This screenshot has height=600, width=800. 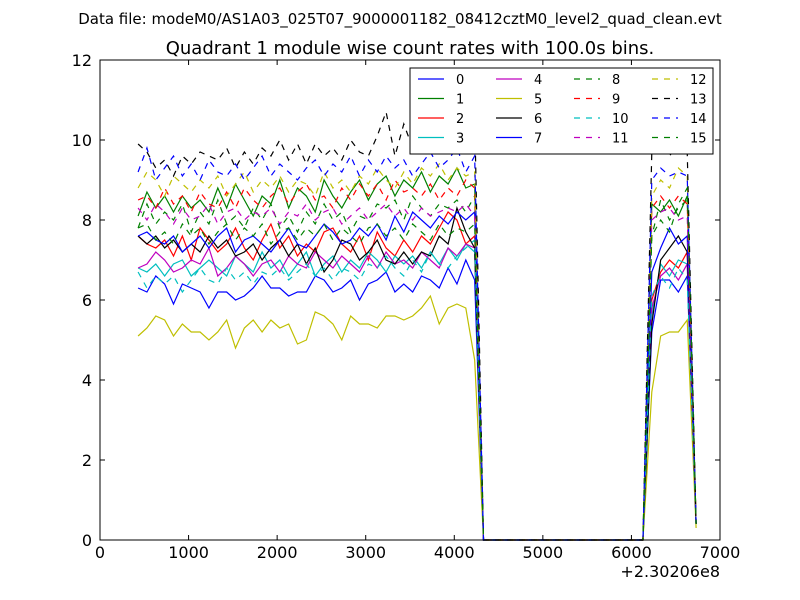 I want to click on x-tick-label: 3000, so click(x=365, y=552).